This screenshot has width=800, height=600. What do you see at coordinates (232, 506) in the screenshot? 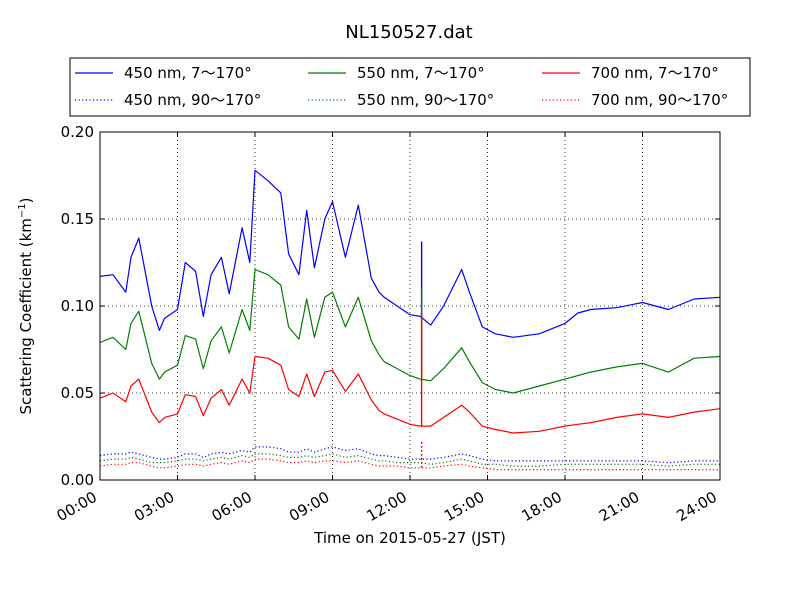
I see `x-tick-label: 06:00` at bounding box center [232, 506].